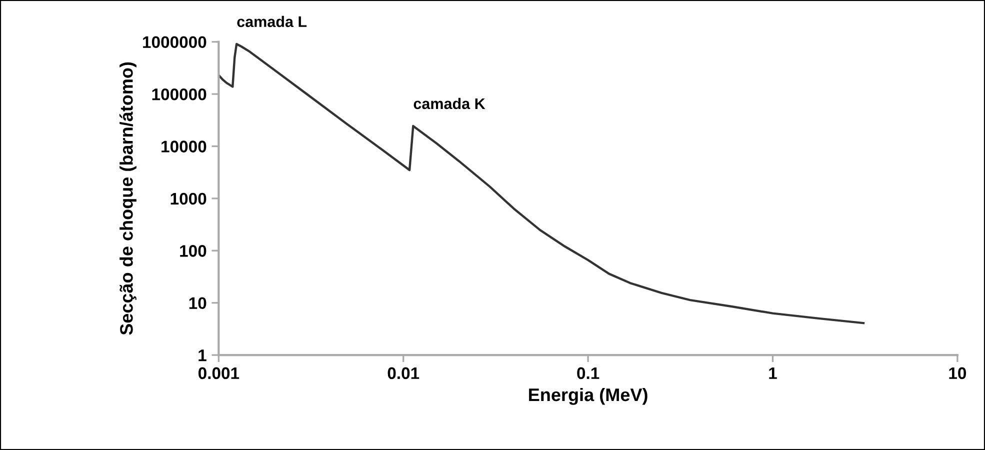  What do you see at coordinates (179, 94) in the screenshot?
I see `y-tick-label: 100000` at bounding box center [179, 94].